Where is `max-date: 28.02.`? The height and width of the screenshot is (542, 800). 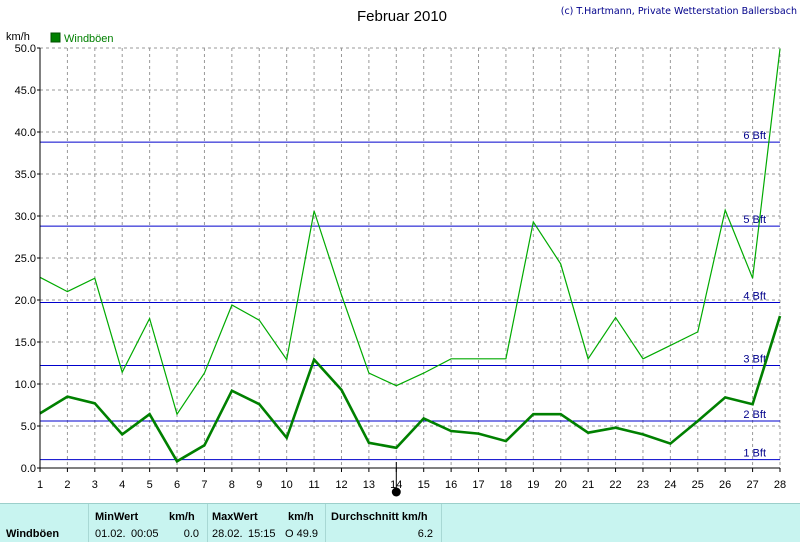 max-date: 28.02. is located at coordinates (227, 534).